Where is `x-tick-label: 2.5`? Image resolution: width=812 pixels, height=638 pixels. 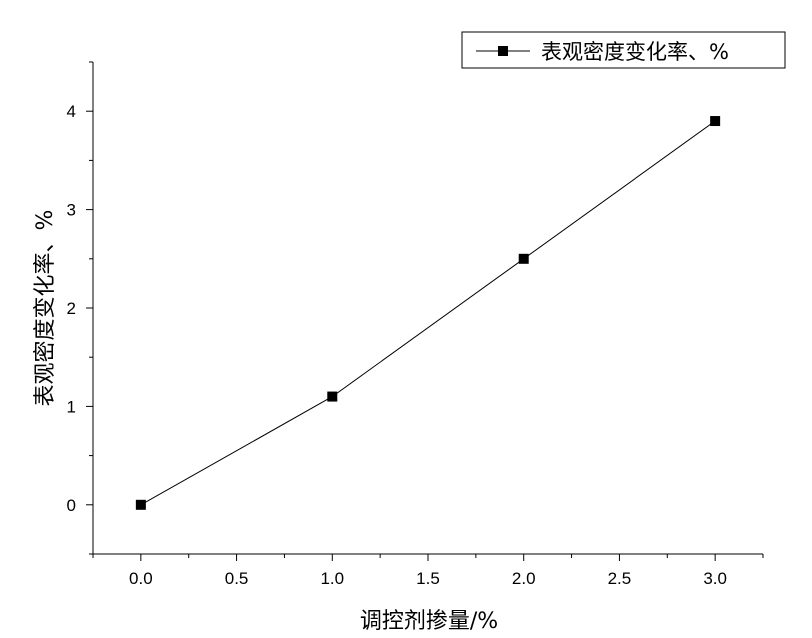 x-tick-label: 2.5 is located at coordinates (620, 578).